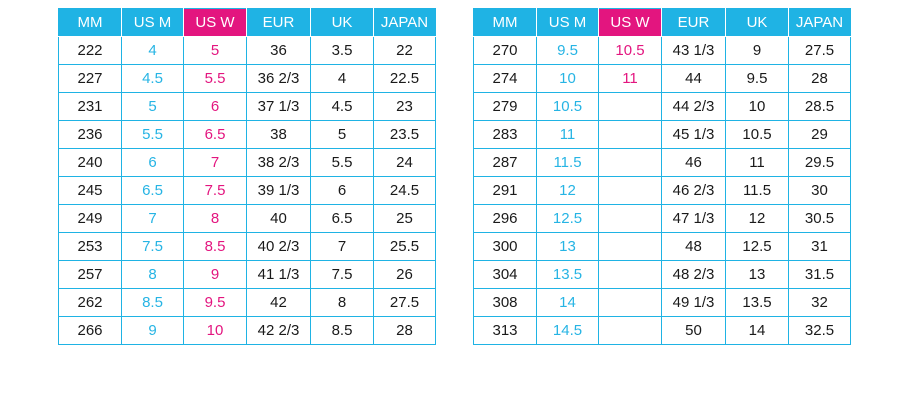 This screenshot has width=911, height=409. What do you see at coordinates (505, 302) in the screenshot?
I see `cell-mm: 308` at bounding box center [505, 302].